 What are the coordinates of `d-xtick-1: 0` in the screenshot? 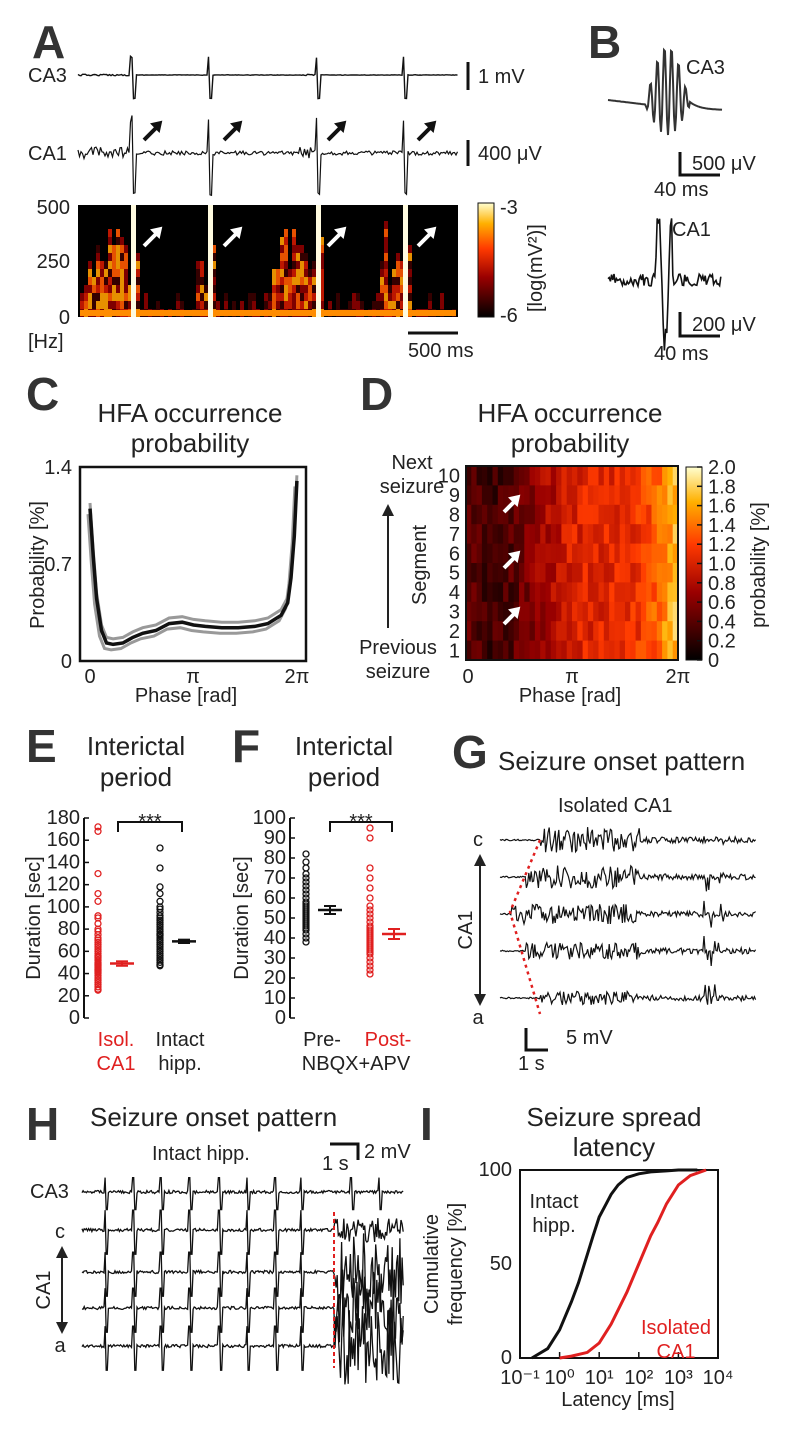 It's located at (467, 677).